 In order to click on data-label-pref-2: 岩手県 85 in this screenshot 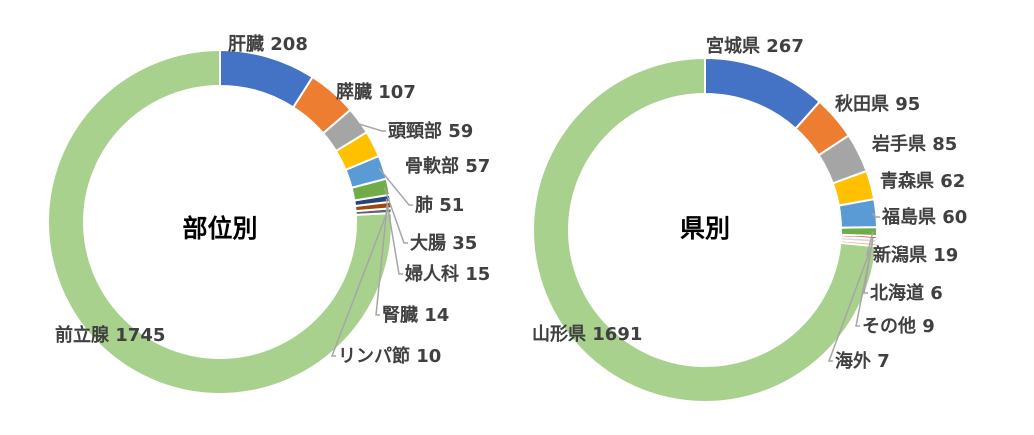, I will do `click(914, 144)`.